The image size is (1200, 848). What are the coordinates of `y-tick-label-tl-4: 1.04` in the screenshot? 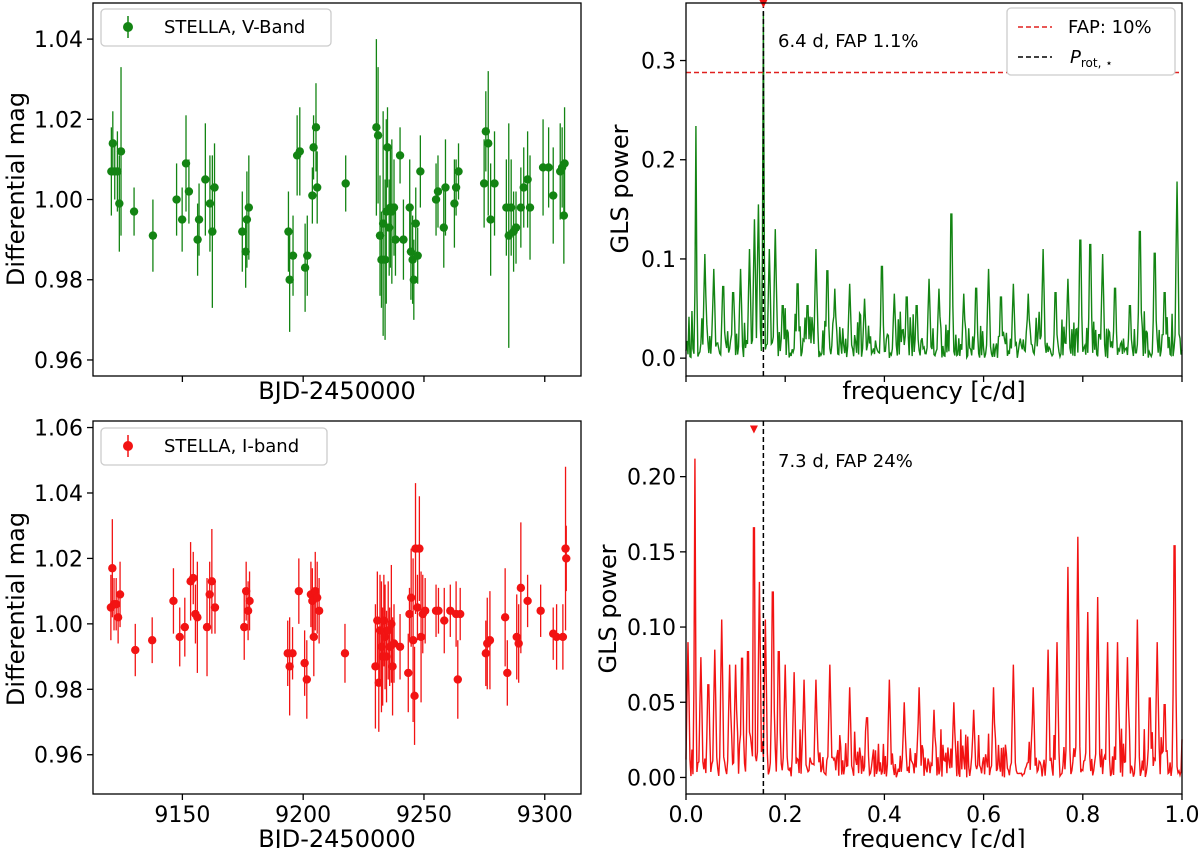 It's located at (58, 40).